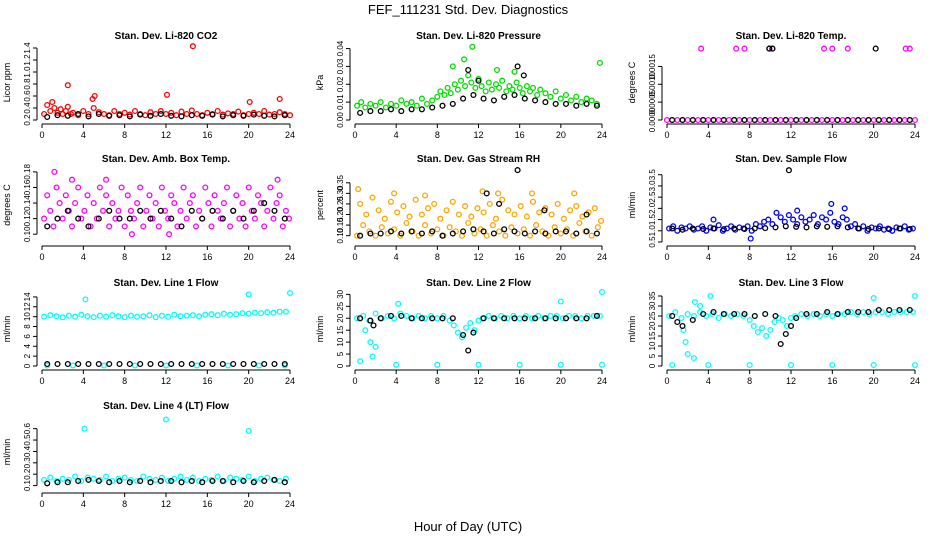 The height and width of the screenshot is (540, 936). I want to click on panel-title: Stan. Dev. Li-820 CO2, so click(166, 36).